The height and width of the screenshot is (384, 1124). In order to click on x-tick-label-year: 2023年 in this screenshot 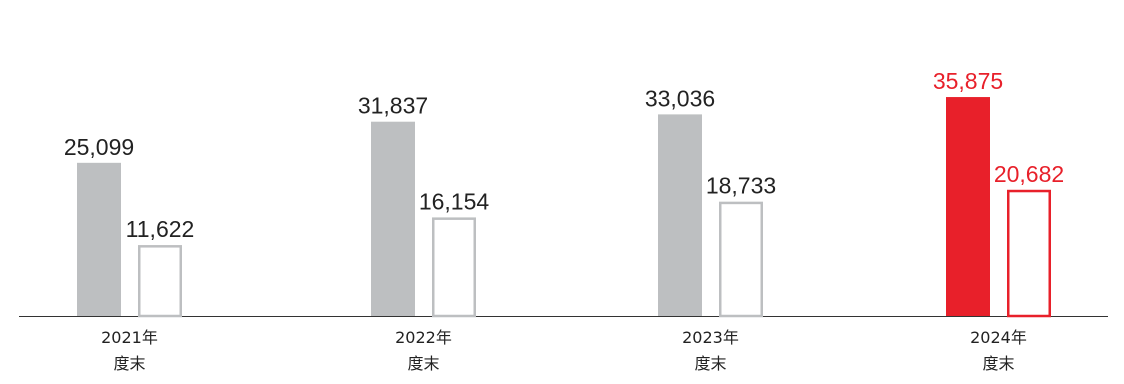, I will do `click(710, 337)`.